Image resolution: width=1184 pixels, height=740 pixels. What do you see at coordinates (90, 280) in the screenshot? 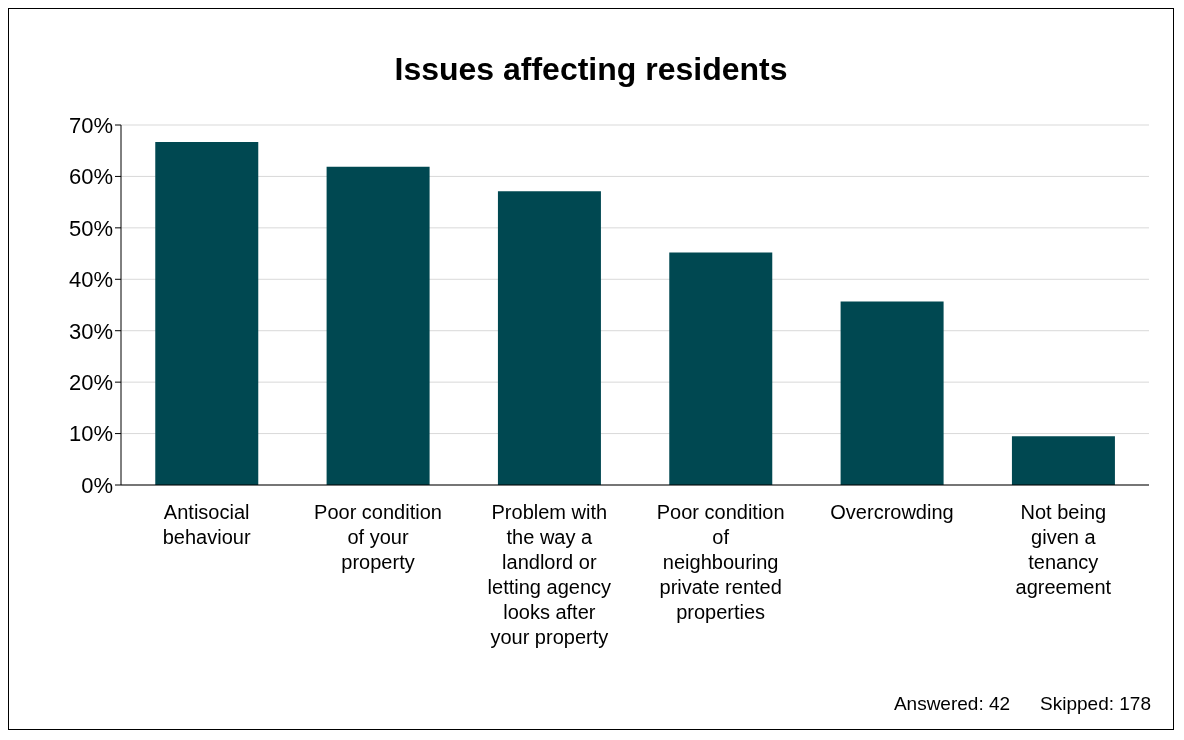
I see `y-tick-label: 40%` at bounding box center [90, 280].